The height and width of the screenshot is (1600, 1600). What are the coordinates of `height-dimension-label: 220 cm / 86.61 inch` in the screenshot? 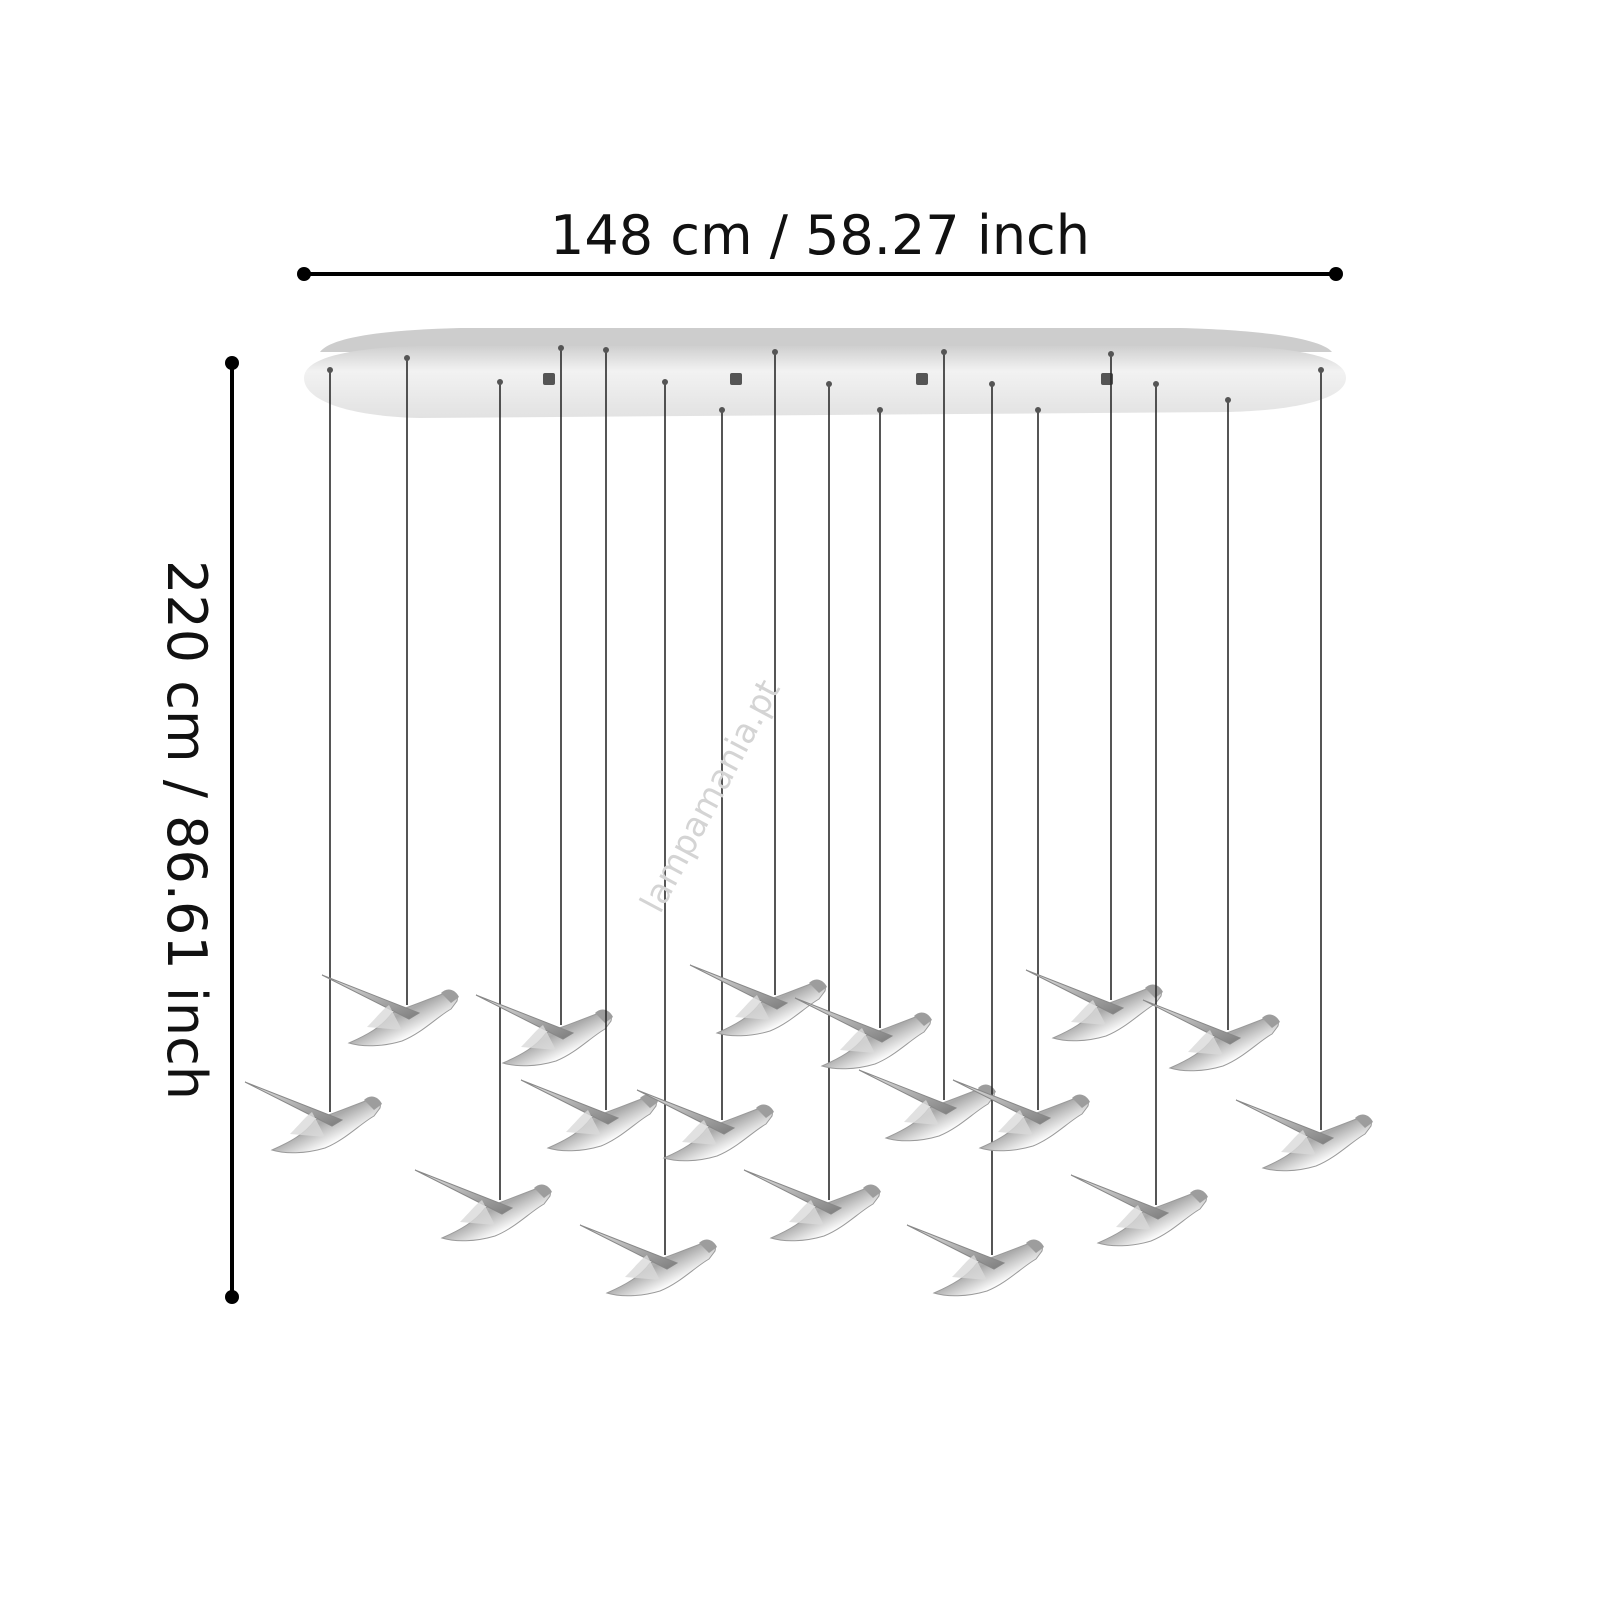 It's located at (186, 830).